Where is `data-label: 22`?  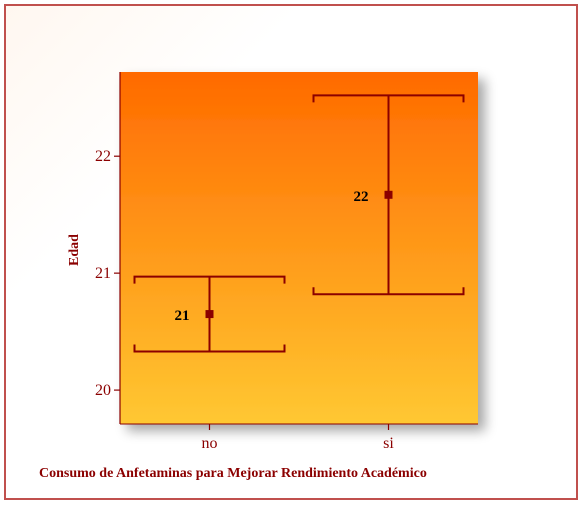 data-label: 22 is located at coordinates (361, 197).